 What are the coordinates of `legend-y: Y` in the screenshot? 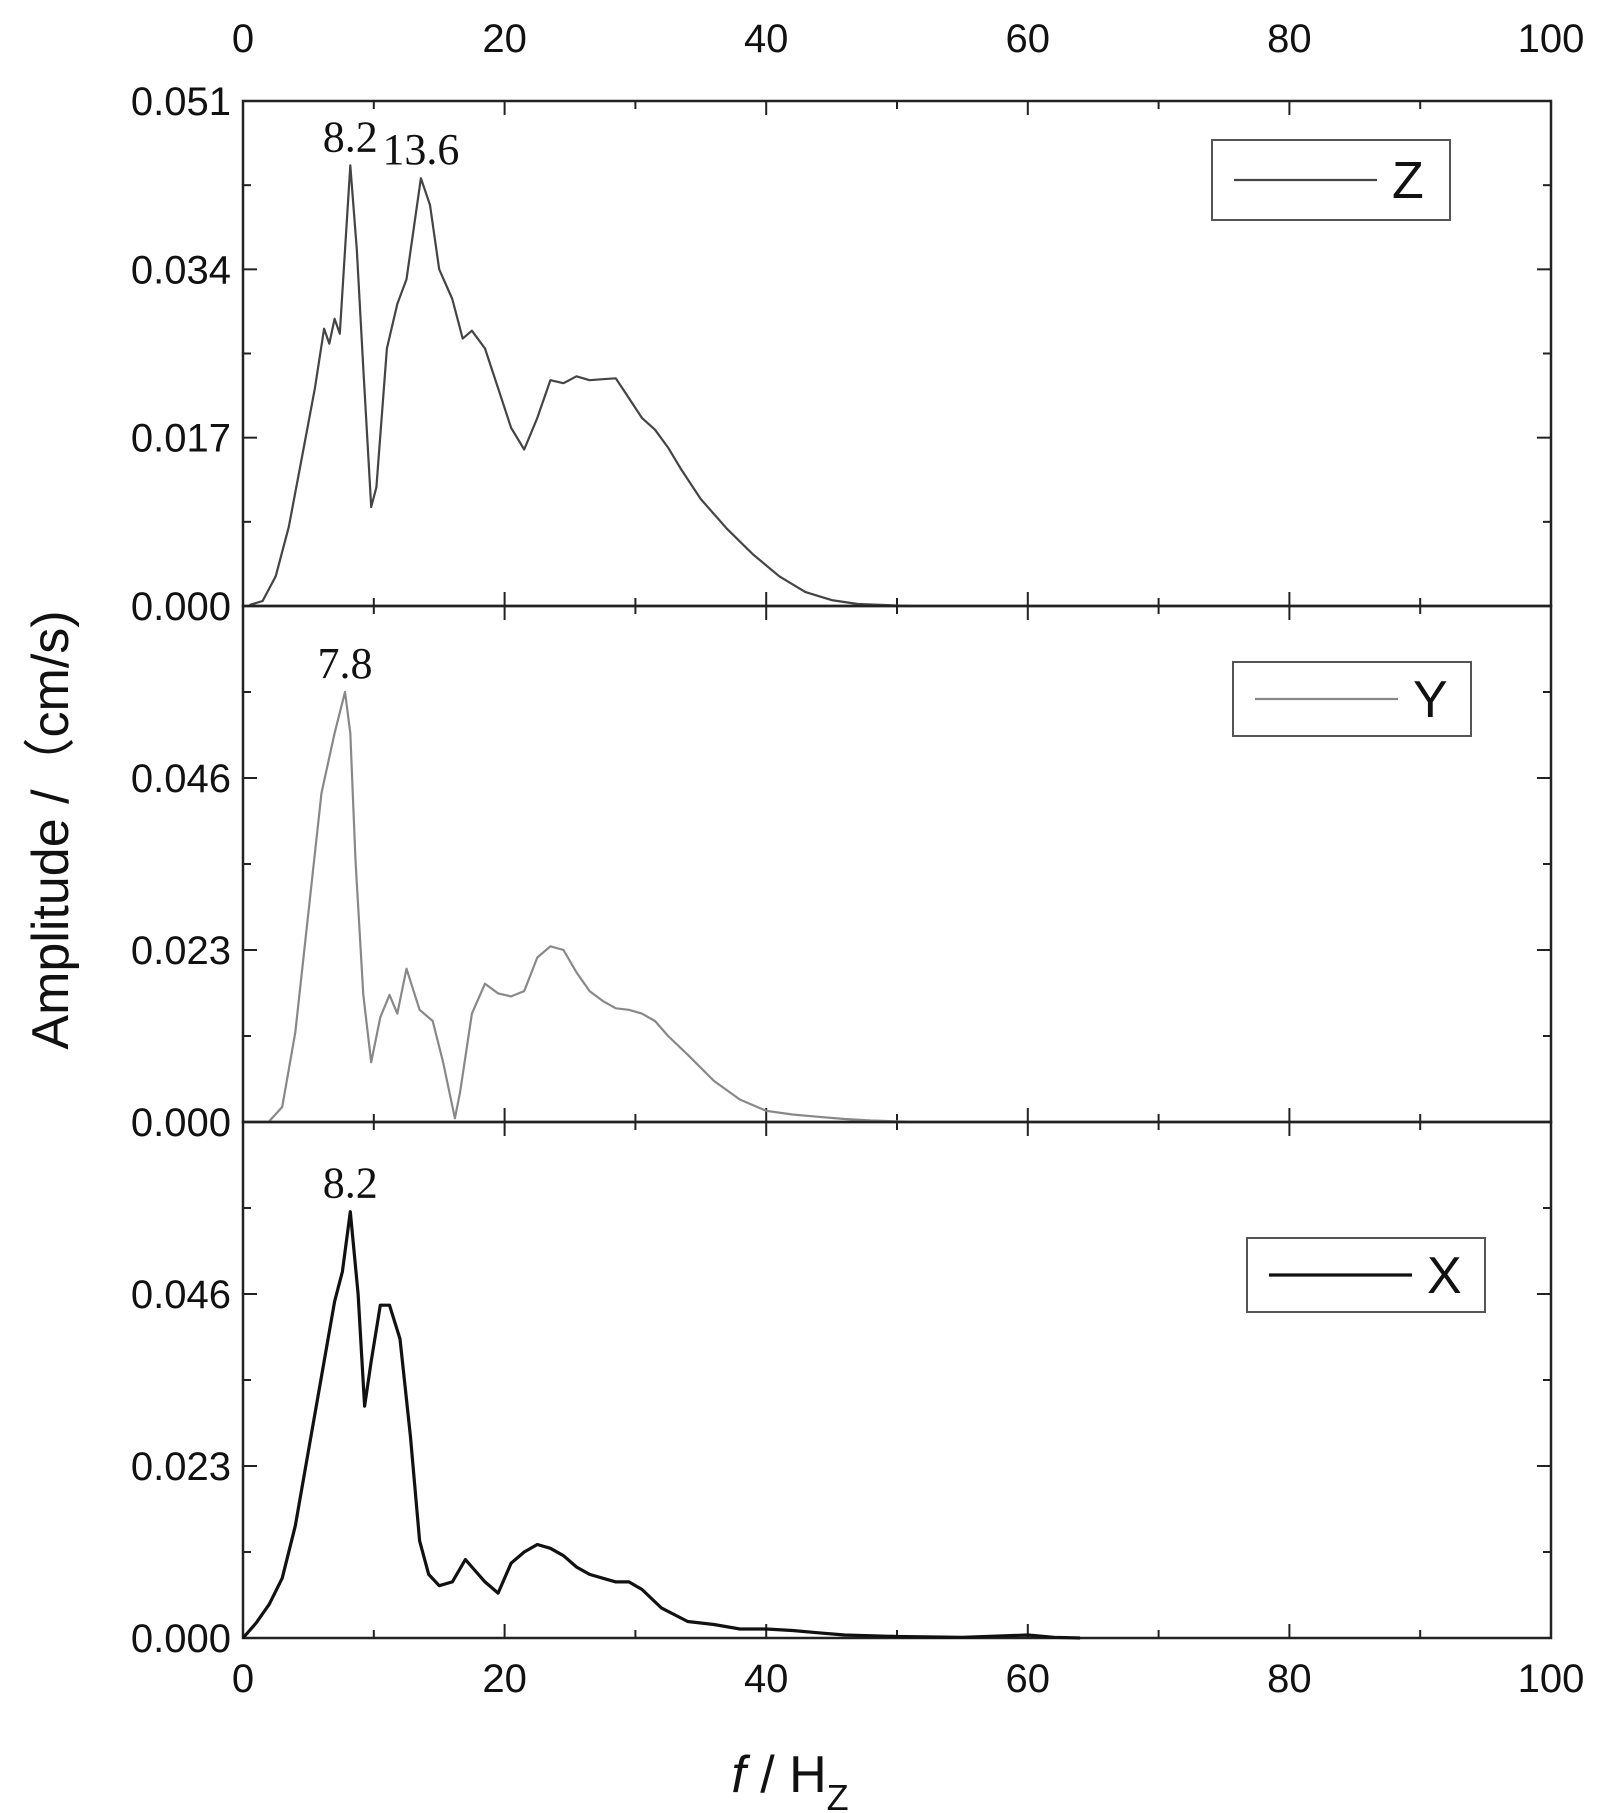 It's located at (1352, 699).